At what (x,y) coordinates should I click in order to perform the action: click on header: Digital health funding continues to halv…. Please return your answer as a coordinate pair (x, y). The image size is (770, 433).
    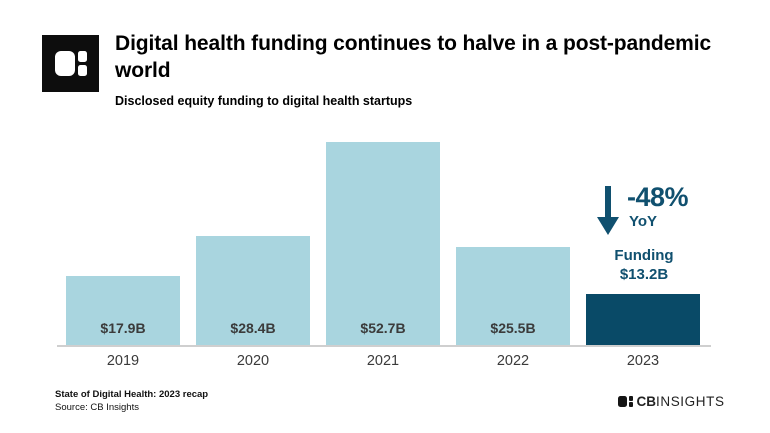
    Looking at the image, I should click on (427, 69).